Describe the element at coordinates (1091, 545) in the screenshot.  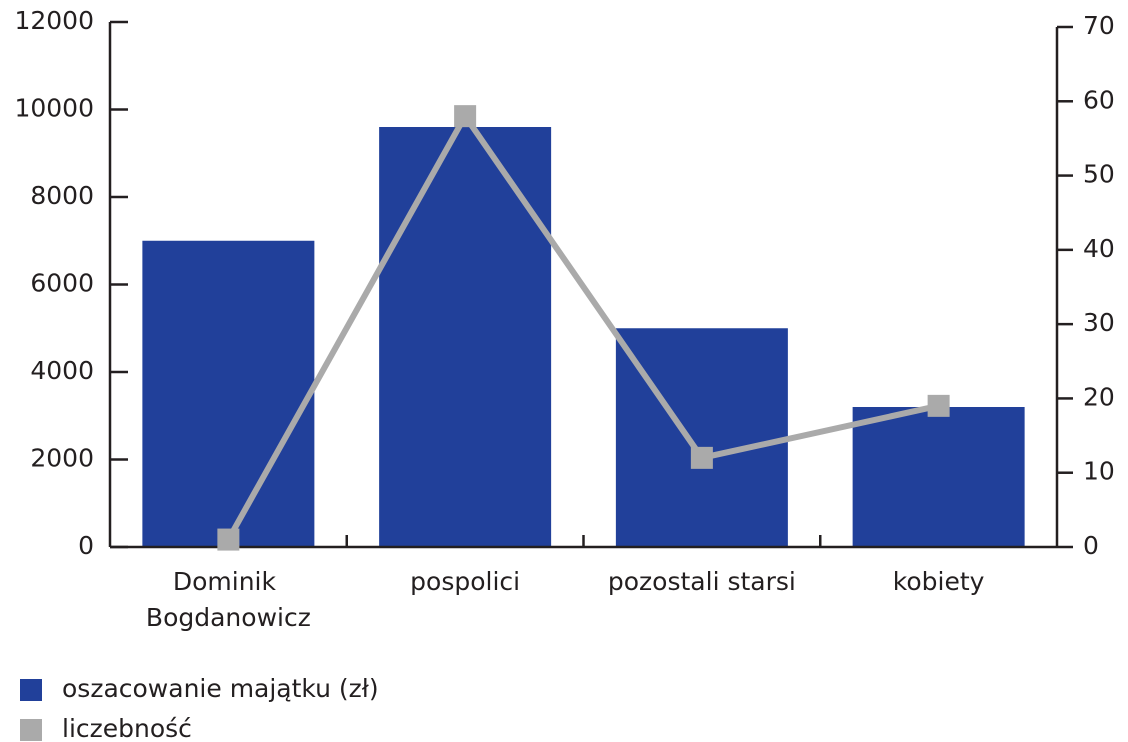
I see `y2-tick-label: 0` at that location.